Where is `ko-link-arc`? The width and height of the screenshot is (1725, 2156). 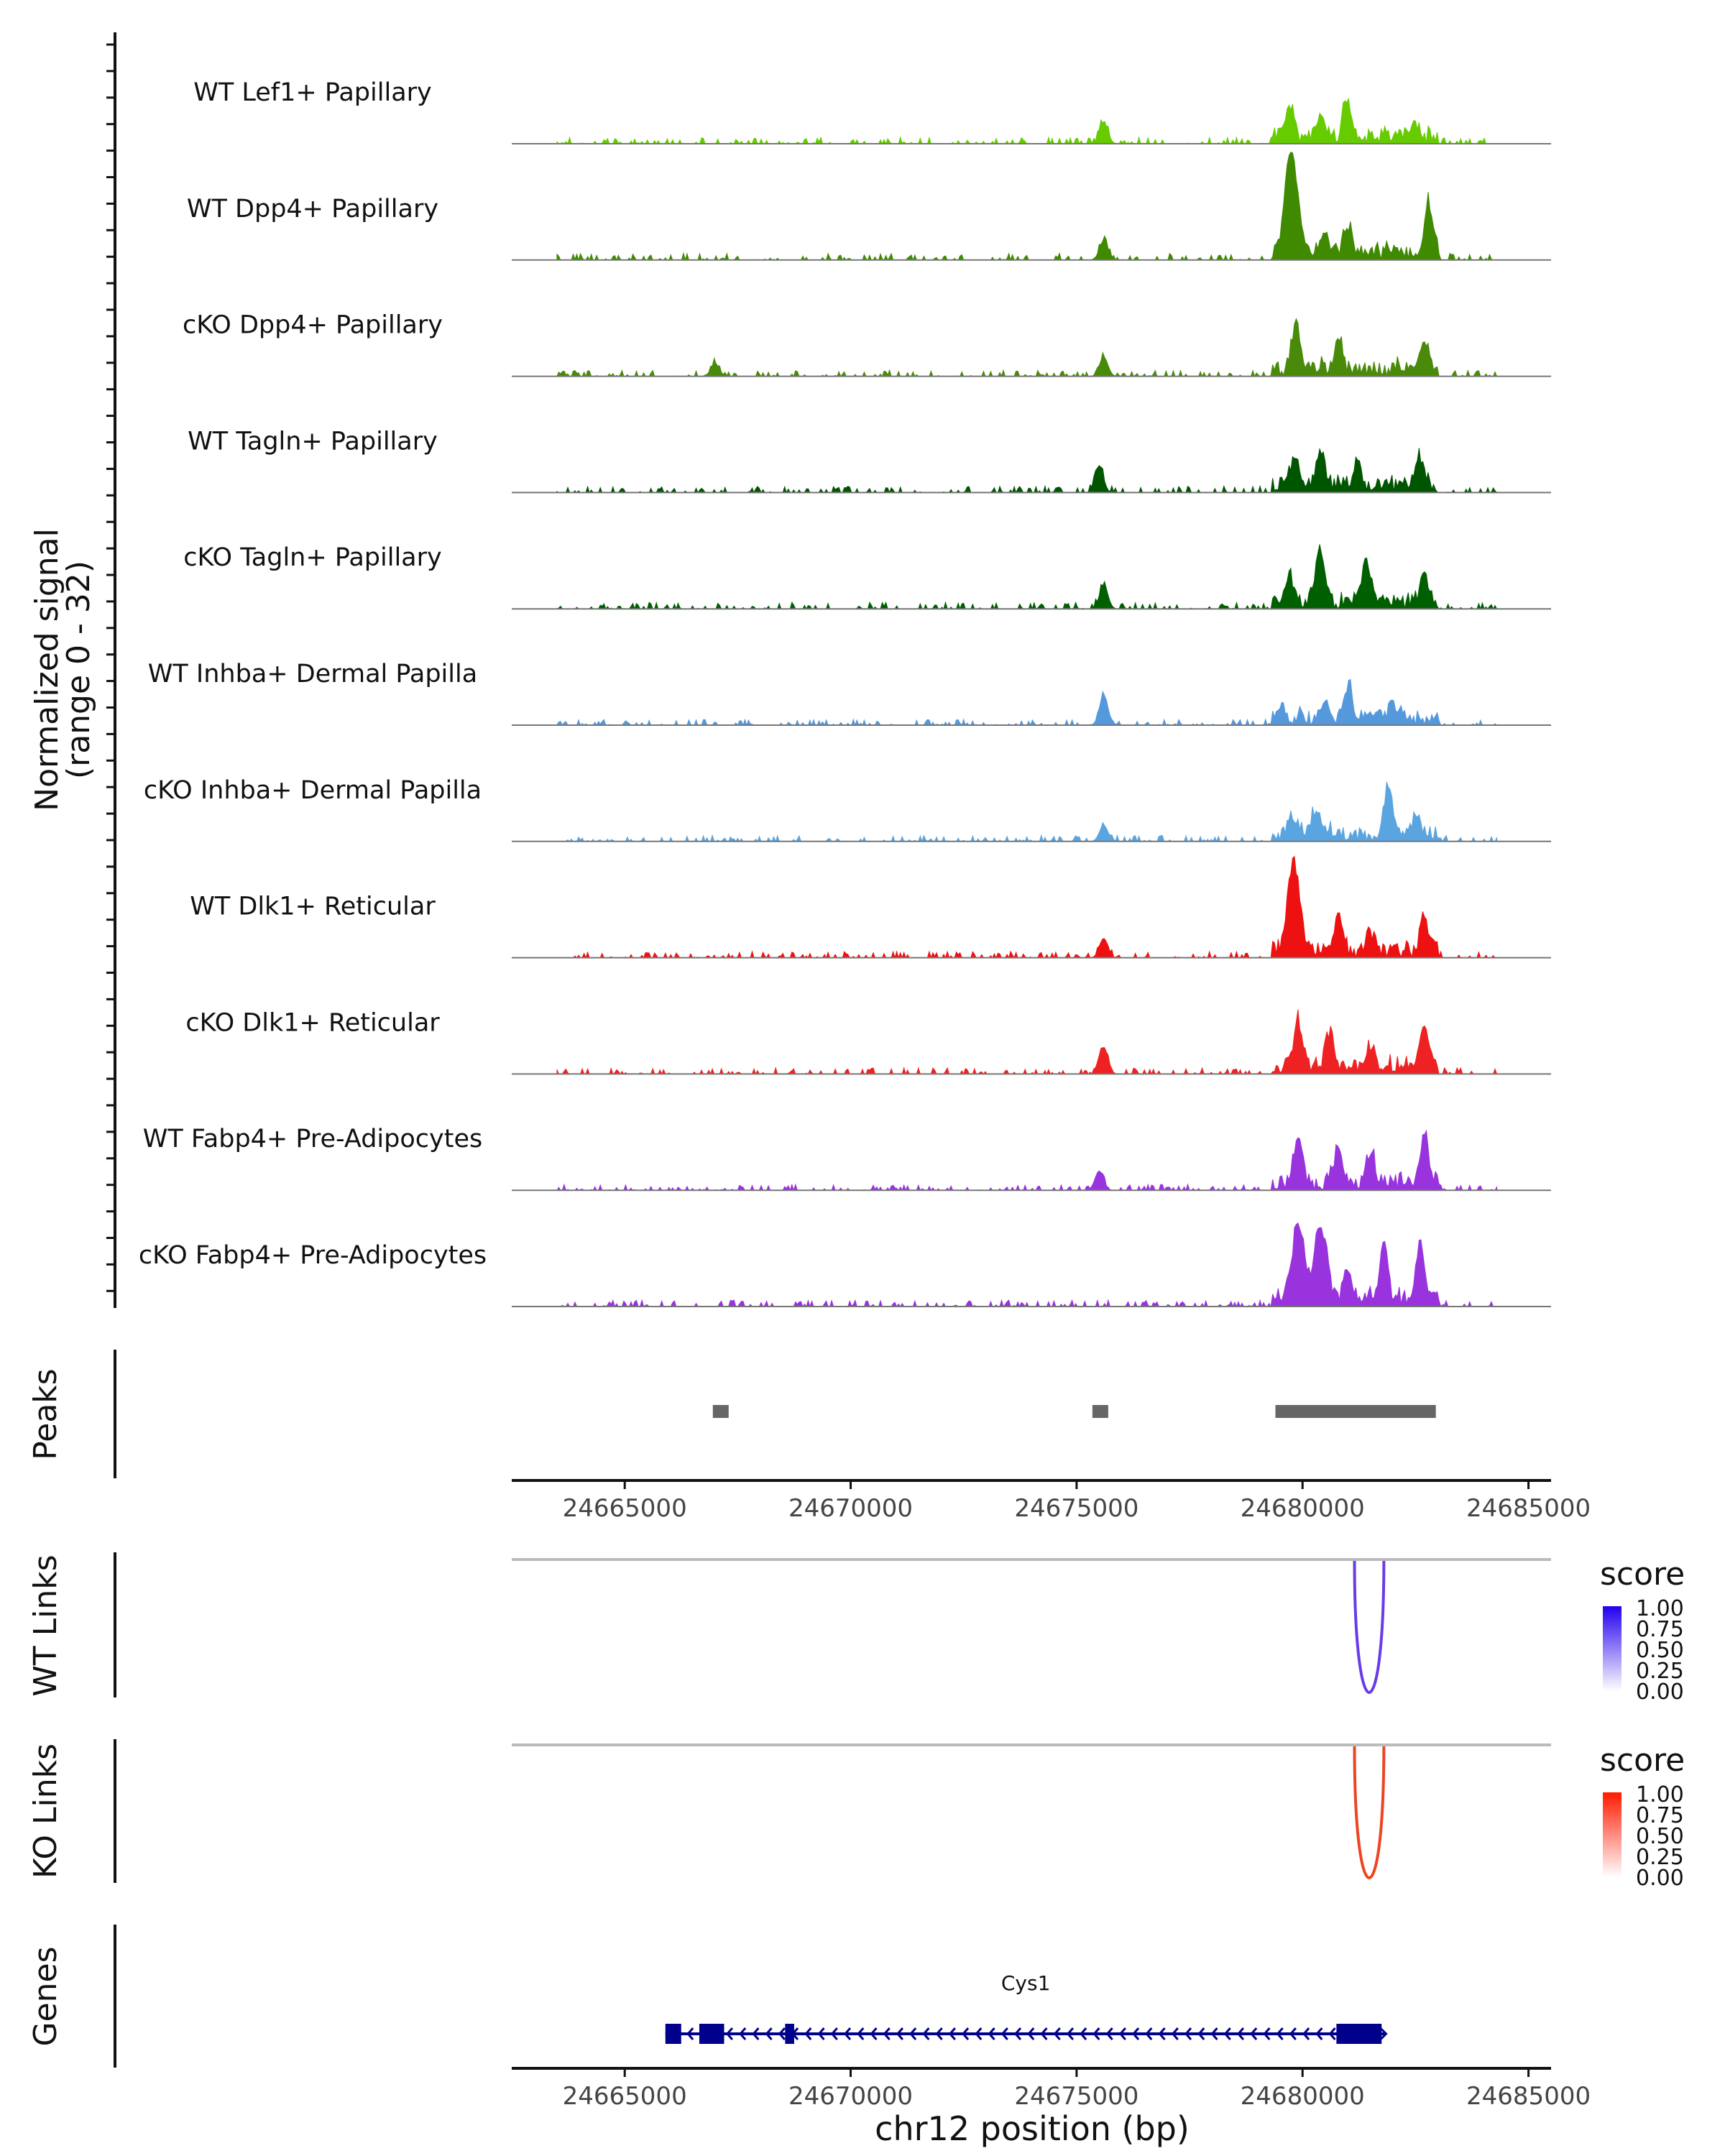 ko-link-arc is located at coordinates (1369, 1812).